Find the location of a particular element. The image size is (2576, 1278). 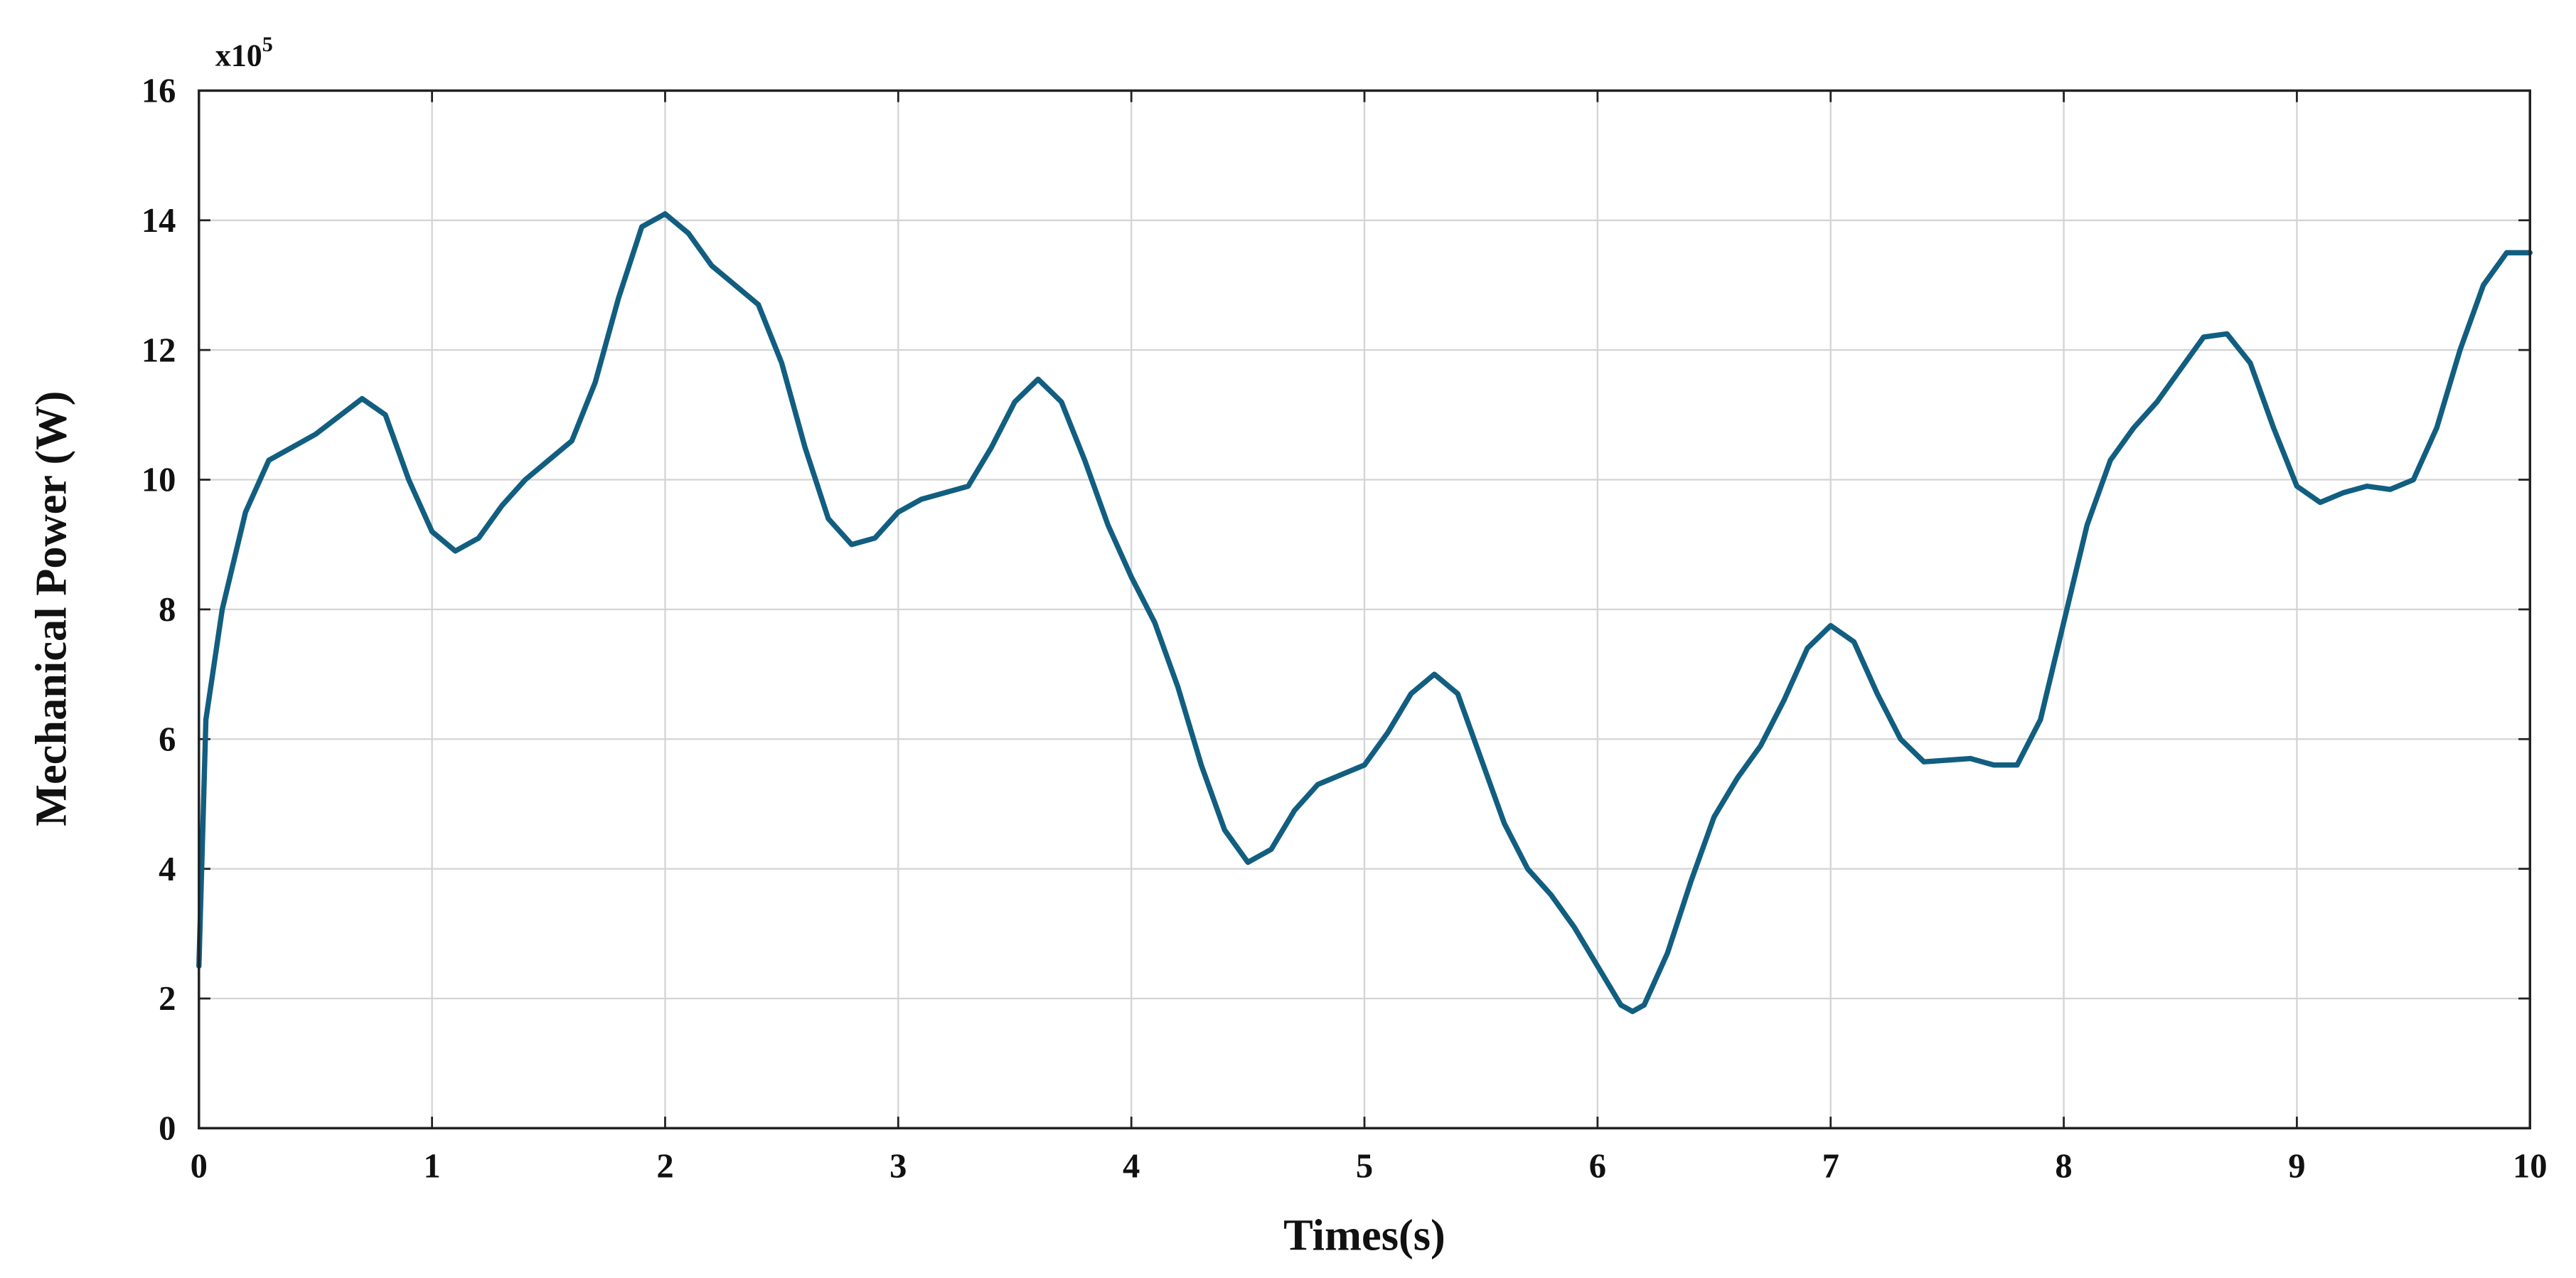

y-tick-label: 10 is located at coordinates (158, 480).